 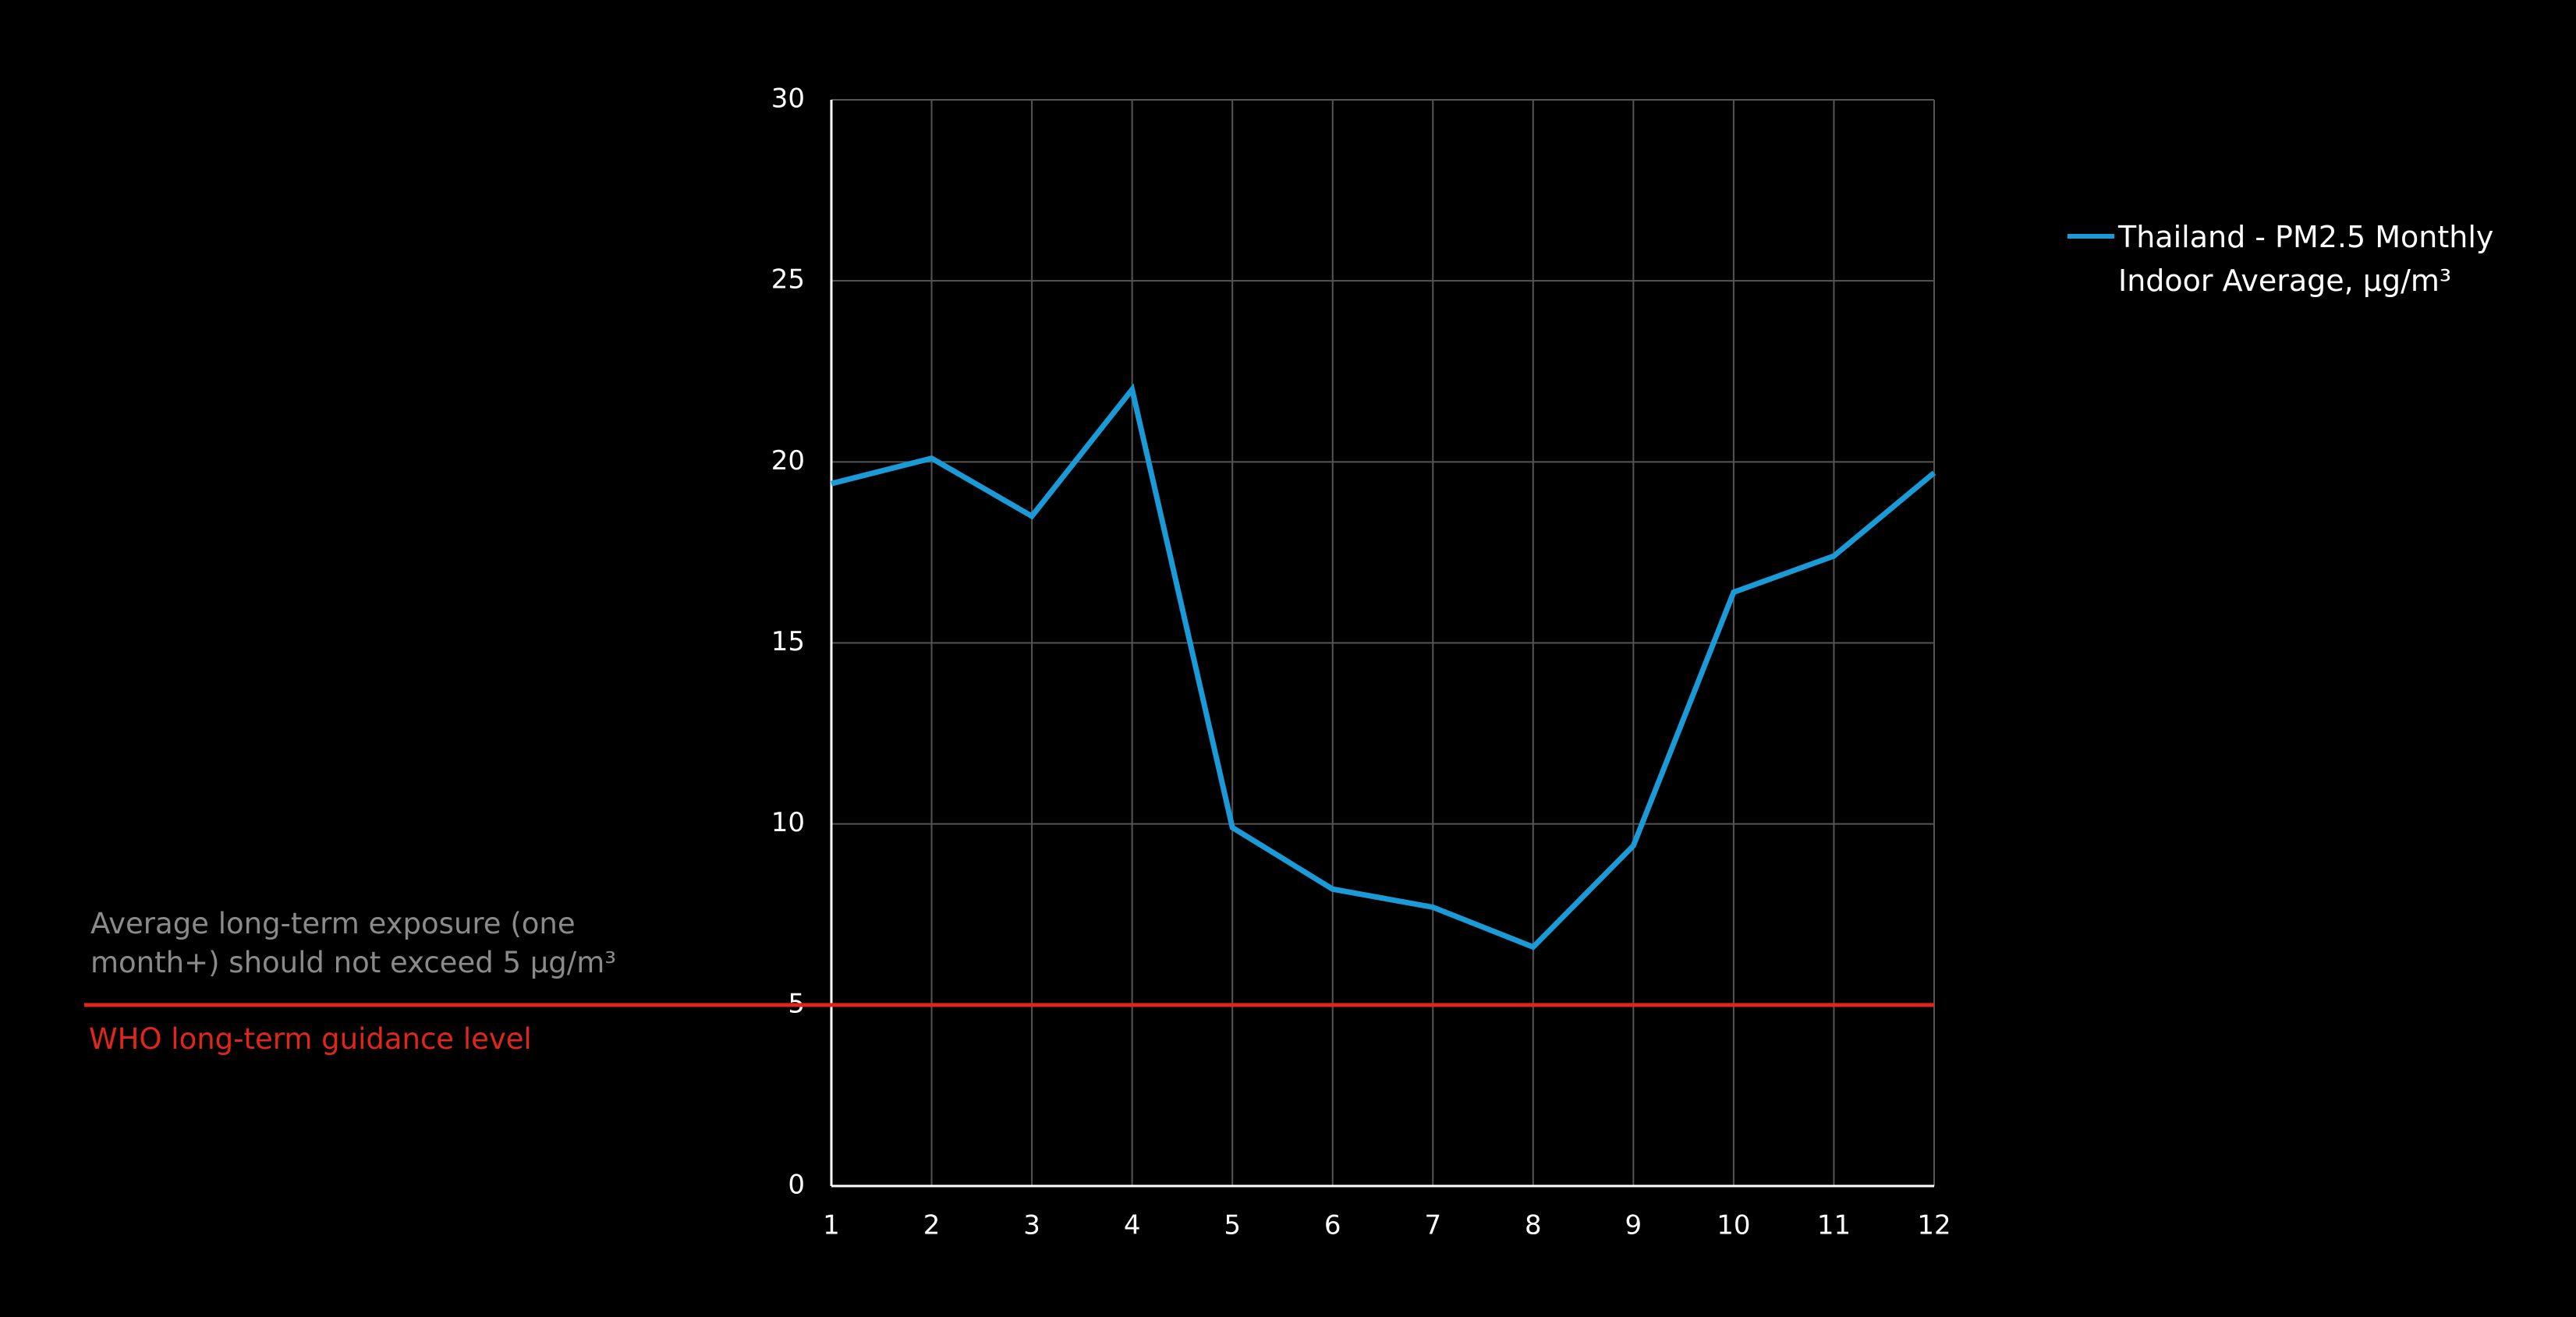 I want to click on x-tick-label: 5, so click(x=1232, y=1225).